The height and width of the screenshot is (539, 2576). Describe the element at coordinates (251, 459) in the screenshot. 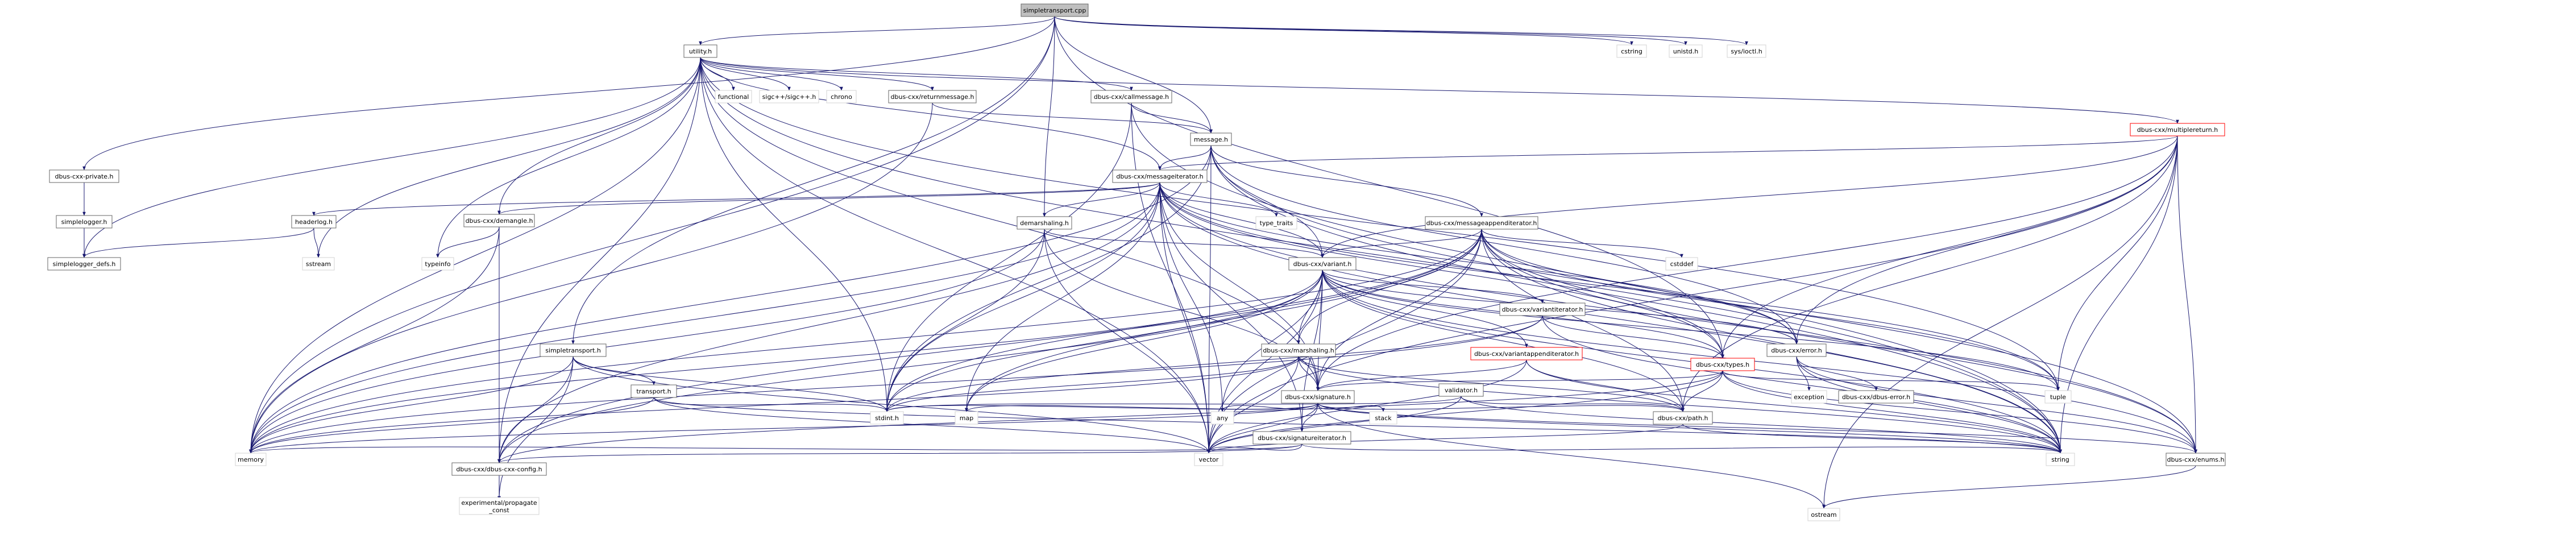

I see `node-memory: memory` at that location.